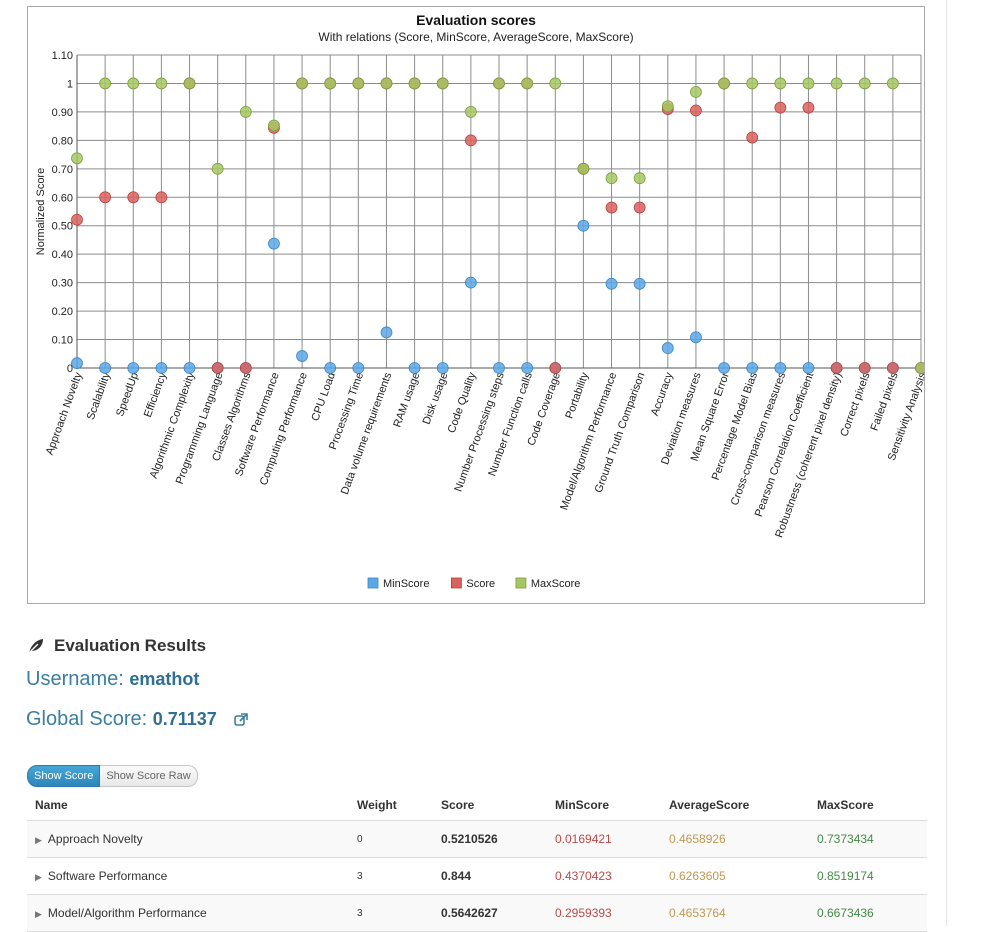  What do you see at coordinates (735, 805) in the screenshot?
I see `col-header-averagescore: AverageScore` at bounding box center [735, 805].